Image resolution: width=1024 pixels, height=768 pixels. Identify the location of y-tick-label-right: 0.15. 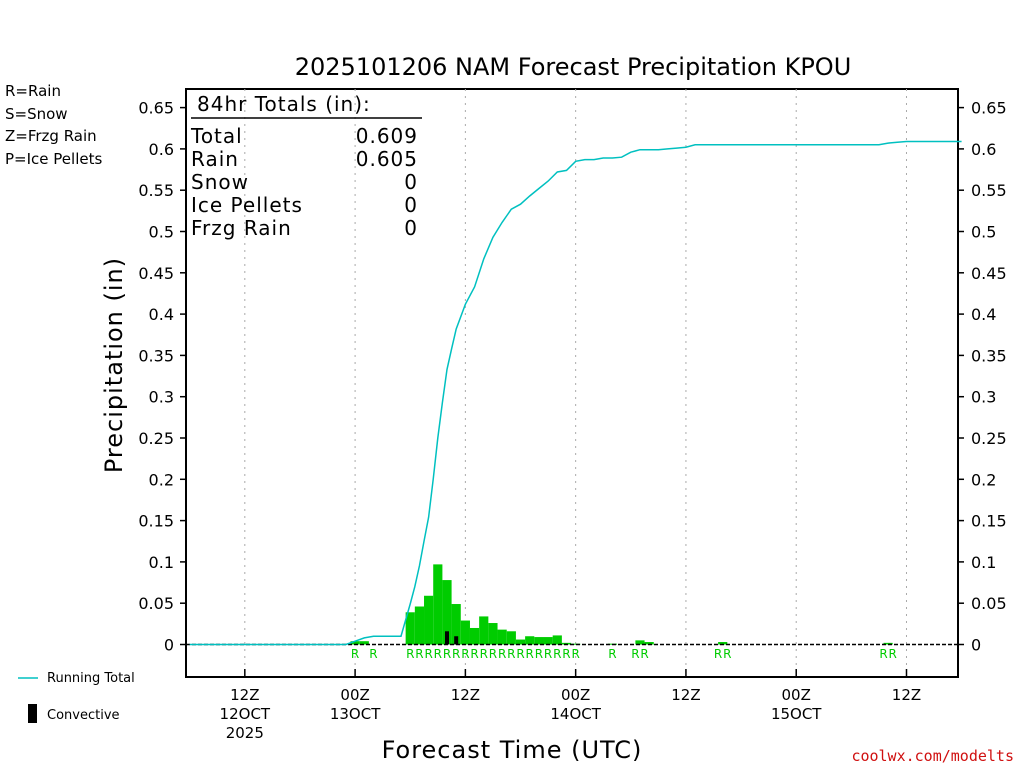
(989, 521).